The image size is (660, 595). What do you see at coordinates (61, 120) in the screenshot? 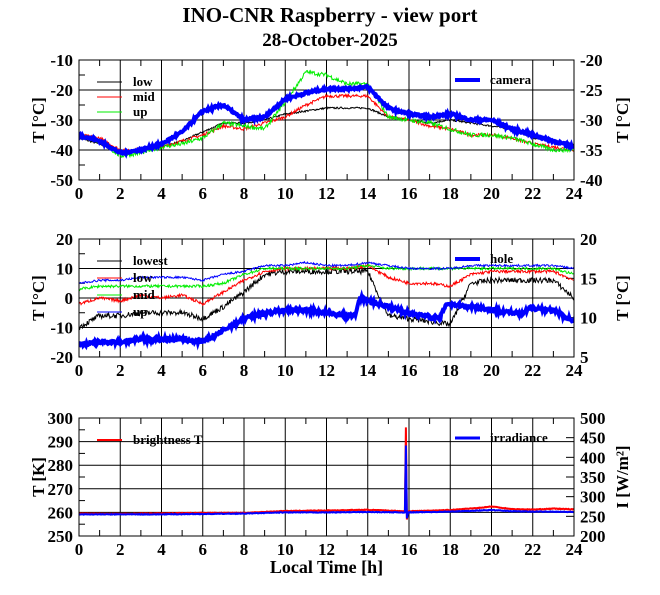
I see `y-tick-label: -30` at bounding box center [61, 120].